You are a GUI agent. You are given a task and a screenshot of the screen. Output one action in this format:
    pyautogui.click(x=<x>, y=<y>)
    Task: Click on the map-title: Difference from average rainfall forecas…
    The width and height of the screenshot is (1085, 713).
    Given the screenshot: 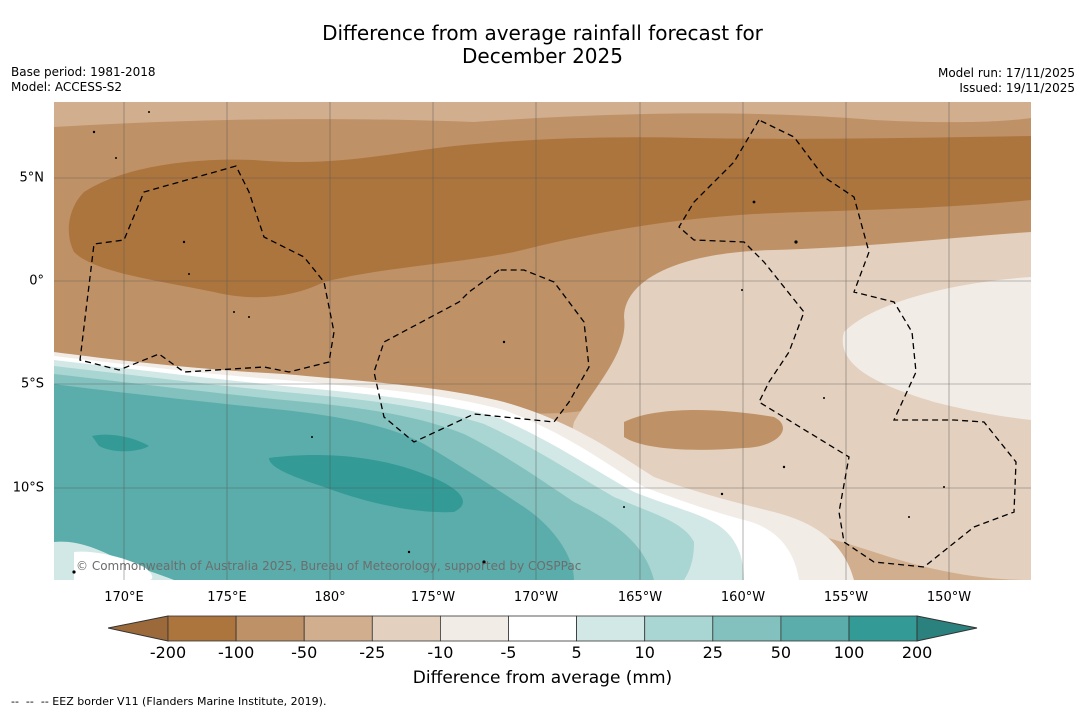 What is the action you would take?
    pyautogui.click(x=542, y=45)
    